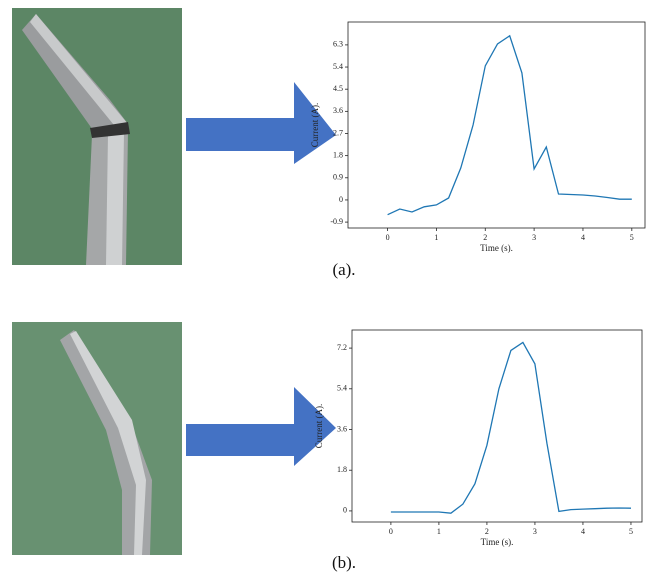 The height and width of the screenshot is (577, 654). Describe the element at coordinates (97, 136) in the screenshot. I see `photo-a` at that location.